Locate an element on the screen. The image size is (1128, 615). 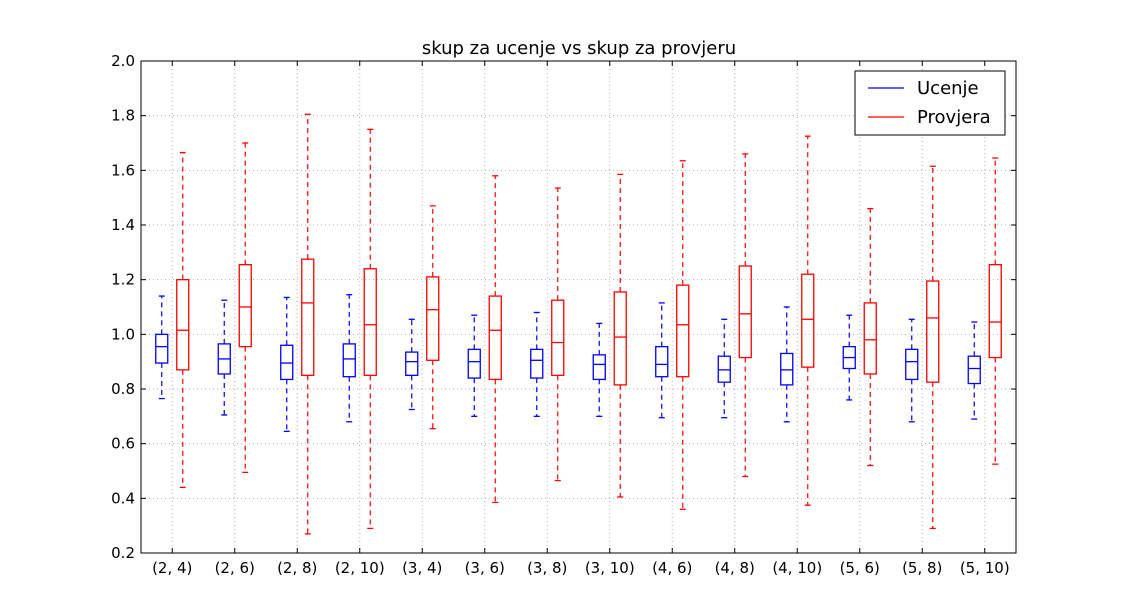
y-tick-label: 0.2 is located at coordinates (123, 553).